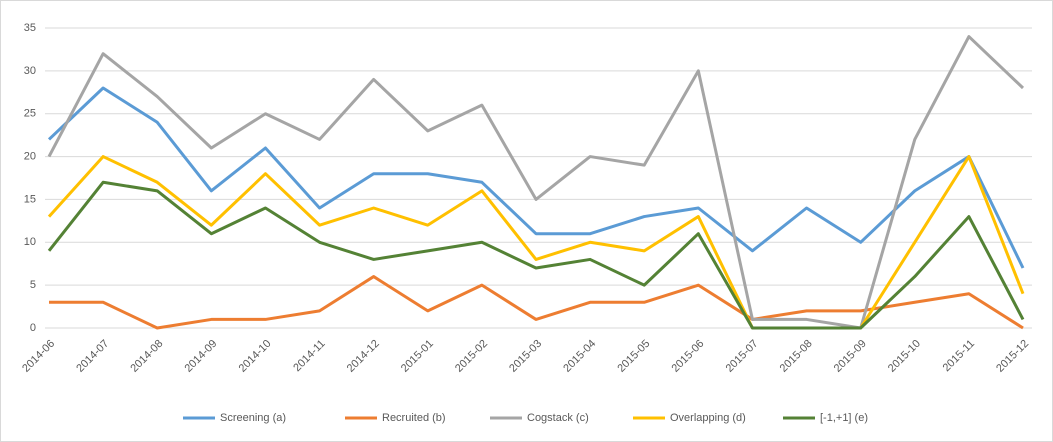 The height and width of the screenshot is (442, 1053). I want to click on series-line, so click(536, 302).